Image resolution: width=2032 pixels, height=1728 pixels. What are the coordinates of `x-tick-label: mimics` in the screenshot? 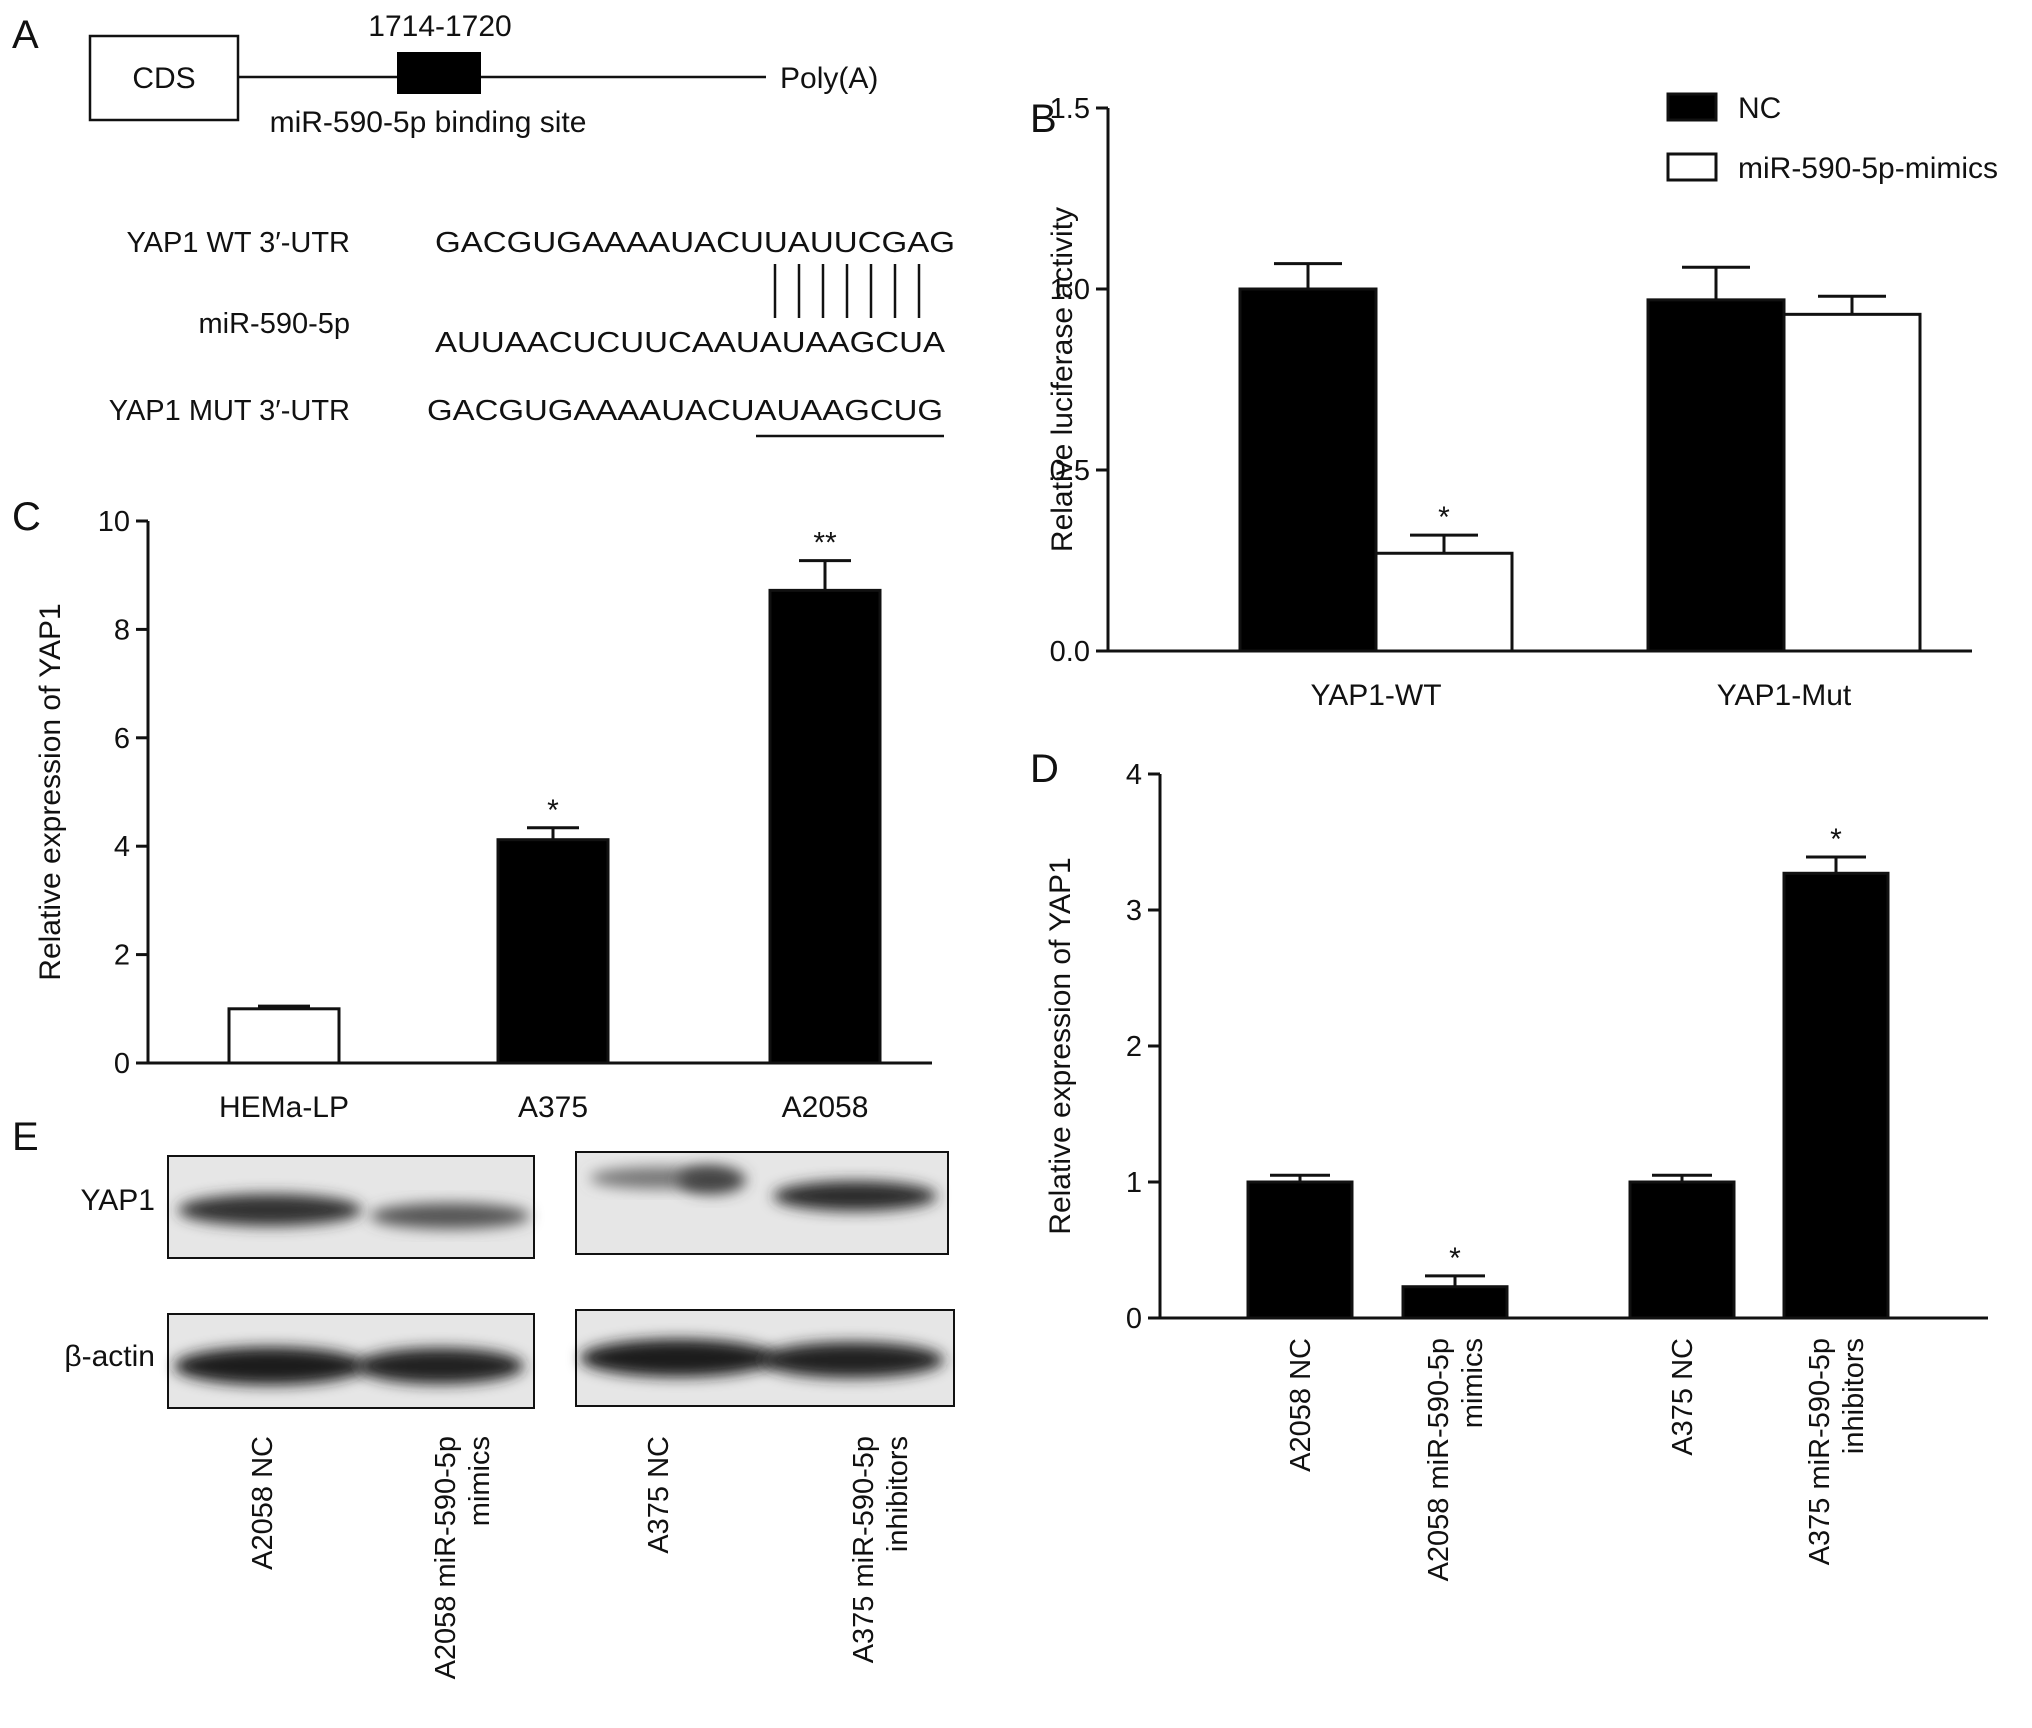 It's located at (1473, 1383).